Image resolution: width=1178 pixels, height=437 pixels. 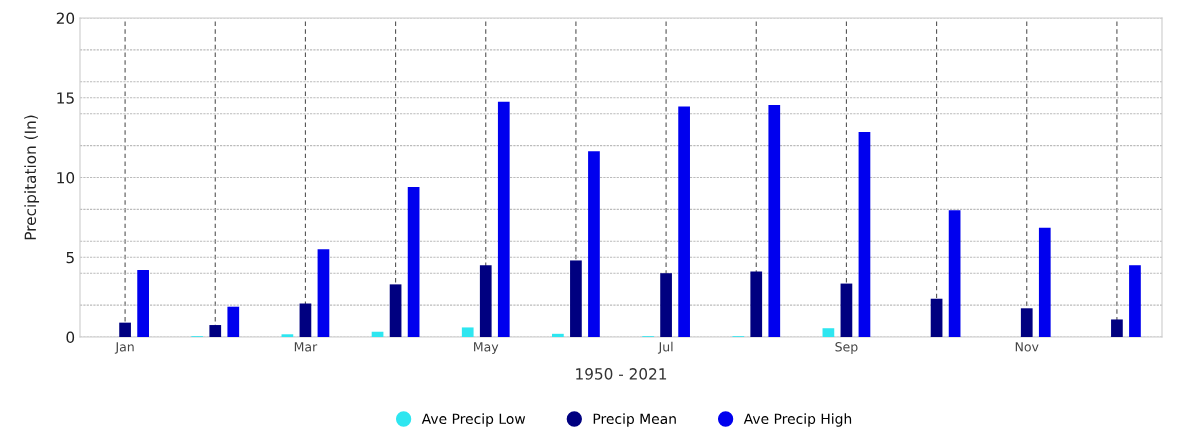 I want to click on x-tick-label: Jul, so click(x=665, y=347).